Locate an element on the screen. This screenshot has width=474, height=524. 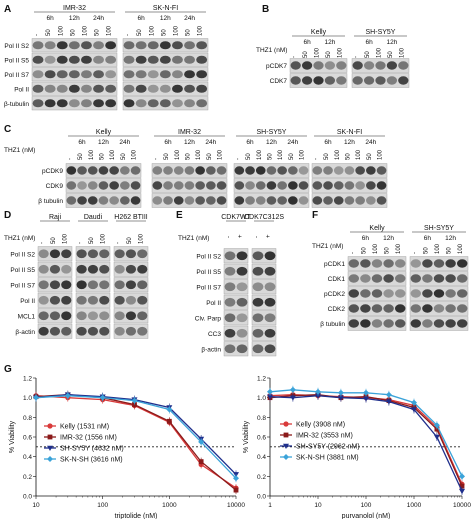
blot-row-label: Pol II S5 is located at coordinates (208, 272).